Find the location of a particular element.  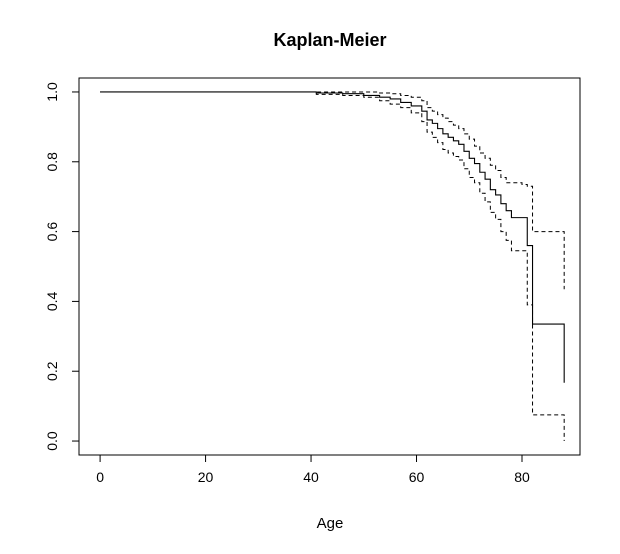

y-axis: 0.0 0.2 0.4 0.6 0.8 1.0 is located at coordinates (61, 266).